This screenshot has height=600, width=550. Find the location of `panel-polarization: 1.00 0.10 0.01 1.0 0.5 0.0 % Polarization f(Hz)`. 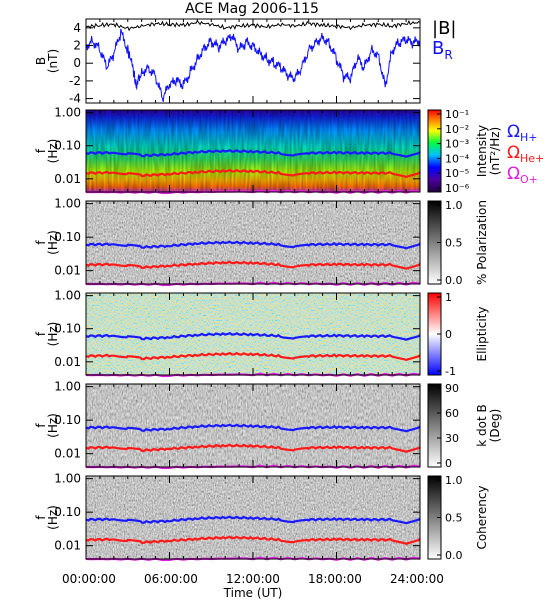

panel-polarization: 1.00 0.10 0.01 1.0 0.5 0.0 % Polarization f(Hz) is located at coordinates (261, 242).